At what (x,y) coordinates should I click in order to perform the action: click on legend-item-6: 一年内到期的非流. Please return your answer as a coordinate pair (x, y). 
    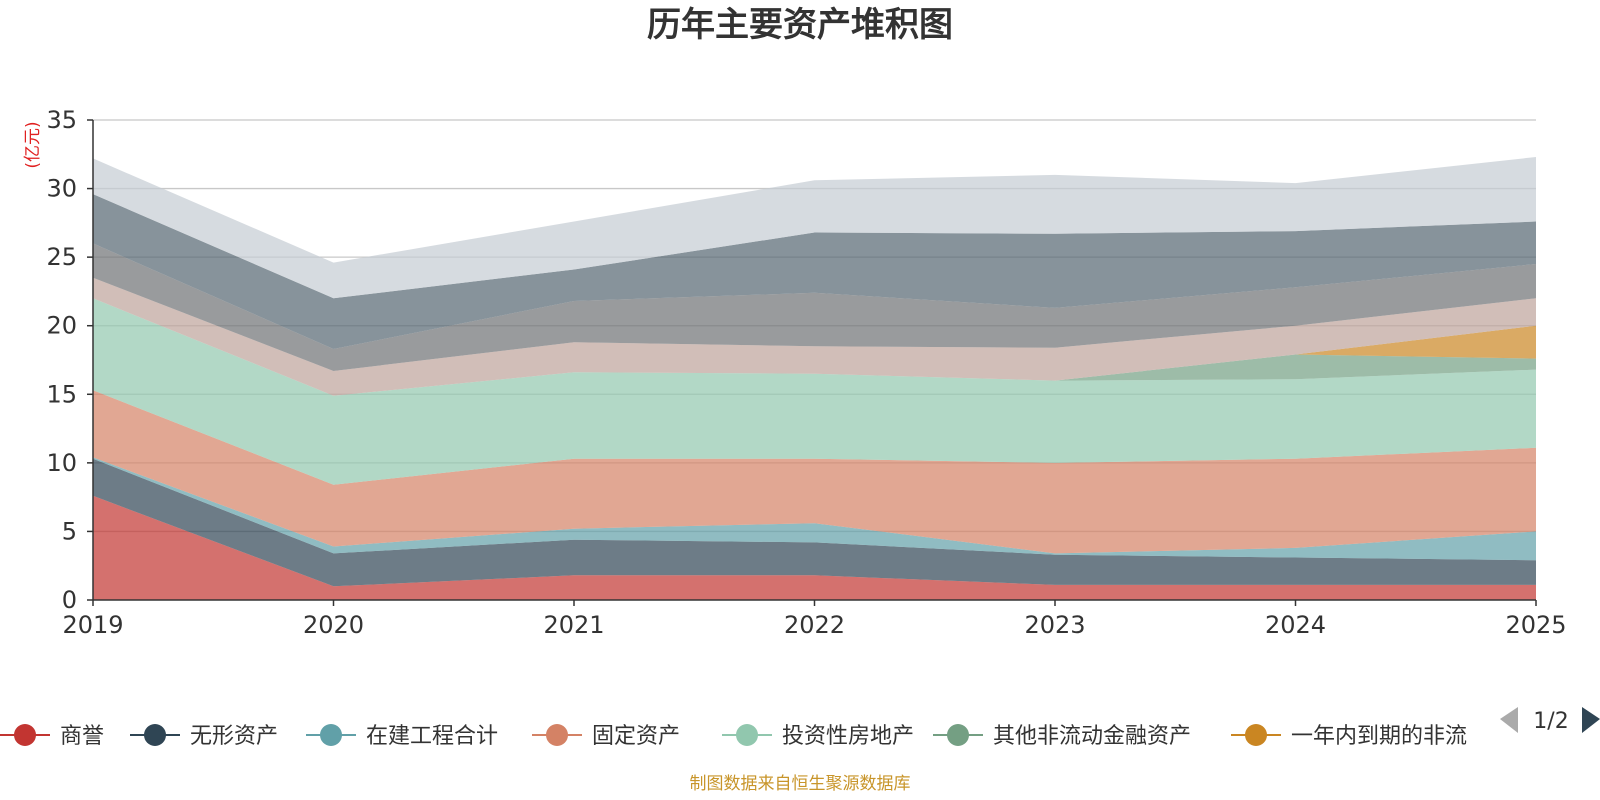
    Looking at the image, I should click on (1349, 736).